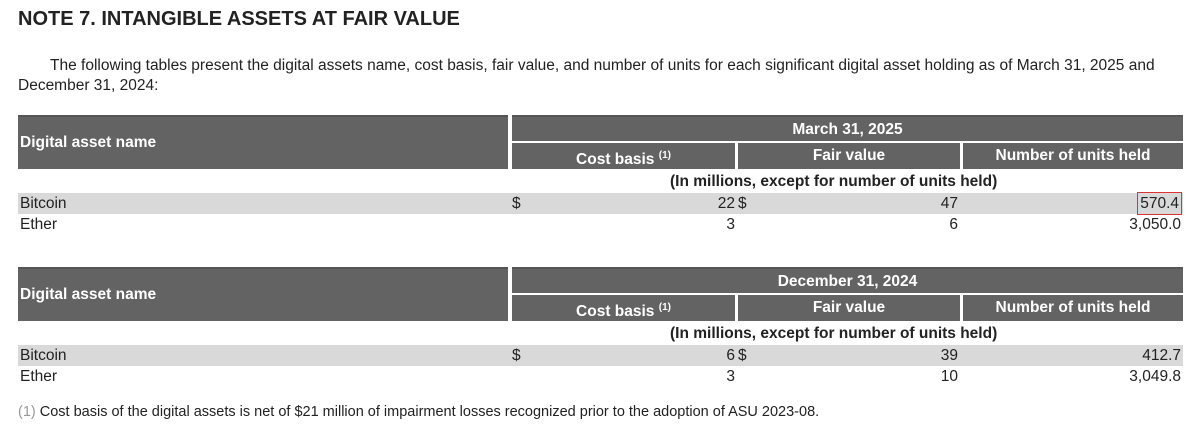 The image size is (1200, 448). What do you see at coordinates (847, 128) in the screenshot?
I see `header-date: March 31, 2025` at bounding box center [847, 128].